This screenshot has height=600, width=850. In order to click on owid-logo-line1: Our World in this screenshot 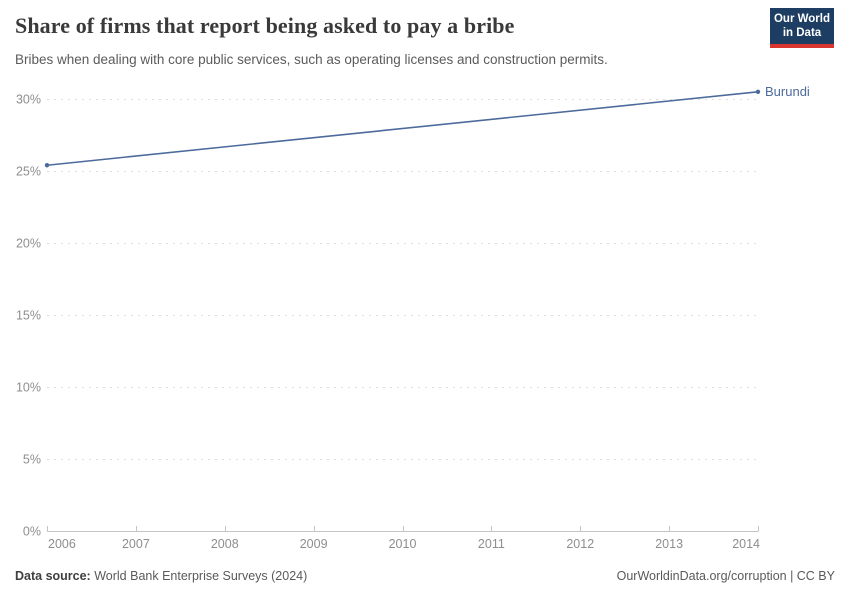, I will do `click(801, 18)`.